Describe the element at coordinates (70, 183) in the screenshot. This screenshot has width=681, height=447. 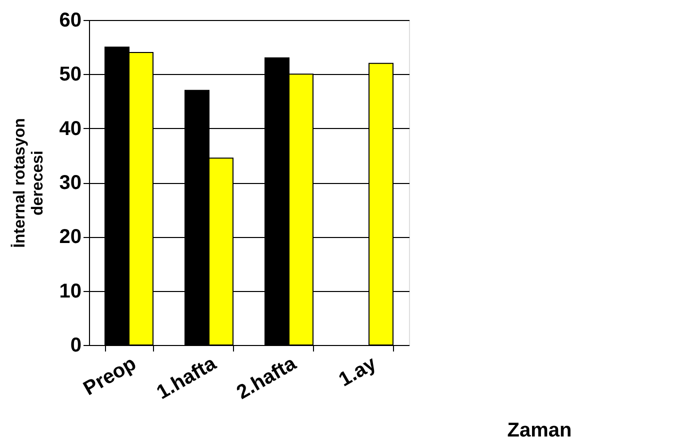
I see `y-tick-label: 30` at that location.